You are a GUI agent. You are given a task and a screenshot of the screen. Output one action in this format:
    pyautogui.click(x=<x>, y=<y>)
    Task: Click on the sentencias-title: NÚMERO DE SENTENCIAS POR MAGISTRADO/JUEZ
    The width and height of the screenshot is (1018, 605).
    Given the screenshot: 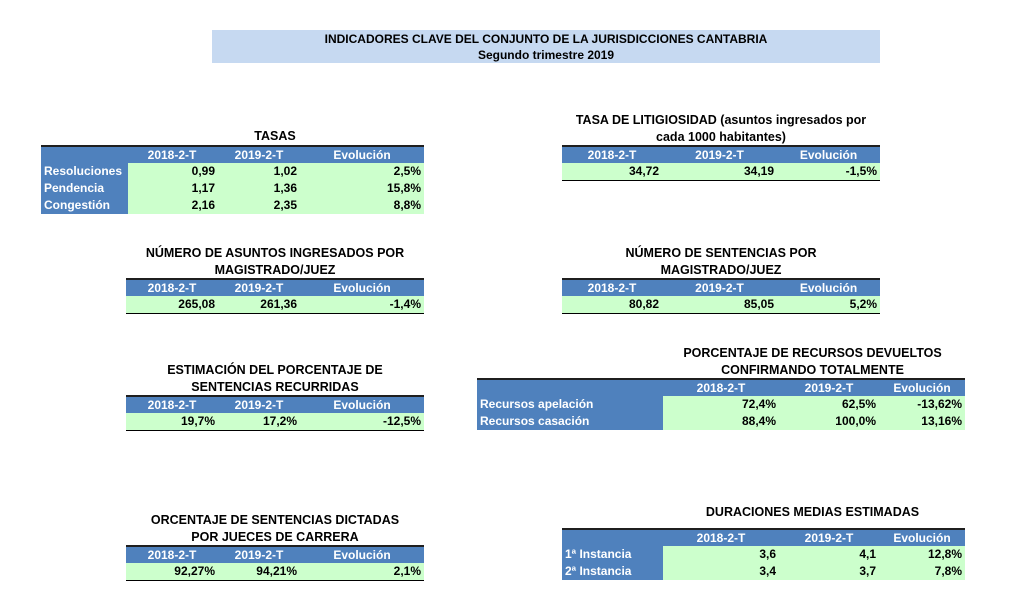 What is the action you would take?
    pyautogui.click(x=721, y=262)
    